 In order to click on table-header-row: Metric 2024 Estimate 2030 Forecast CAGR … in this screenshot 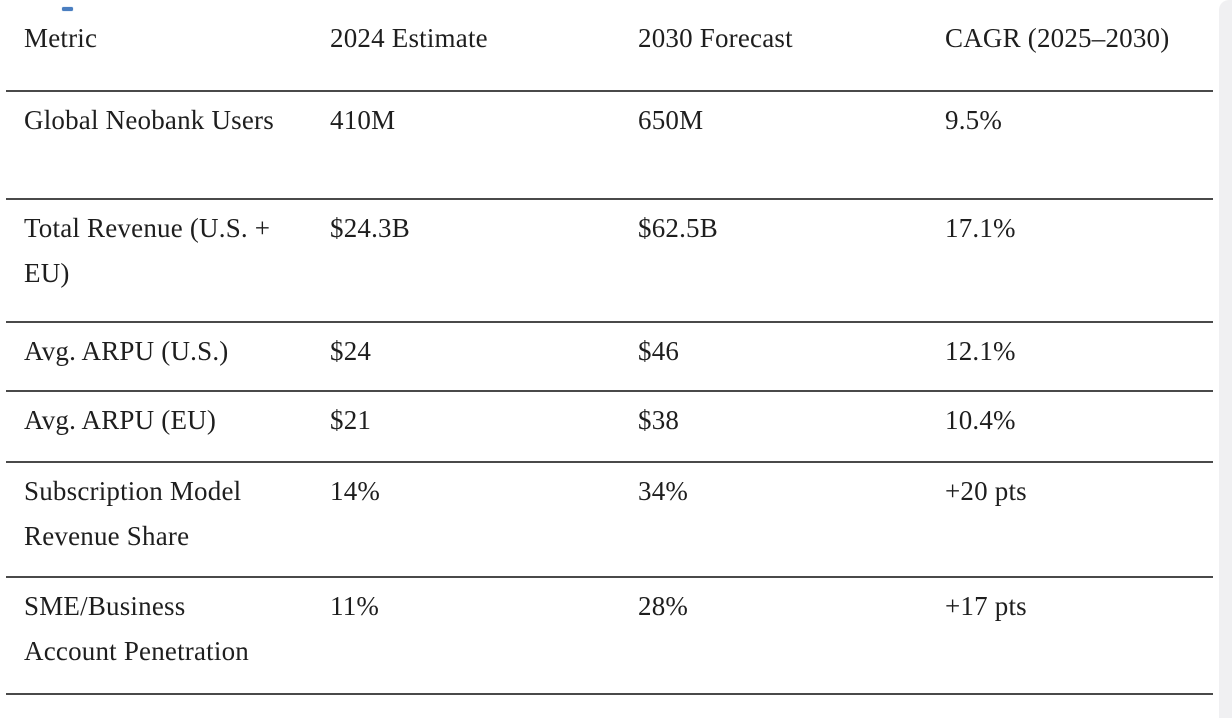, I will do `click(609, 46)`.